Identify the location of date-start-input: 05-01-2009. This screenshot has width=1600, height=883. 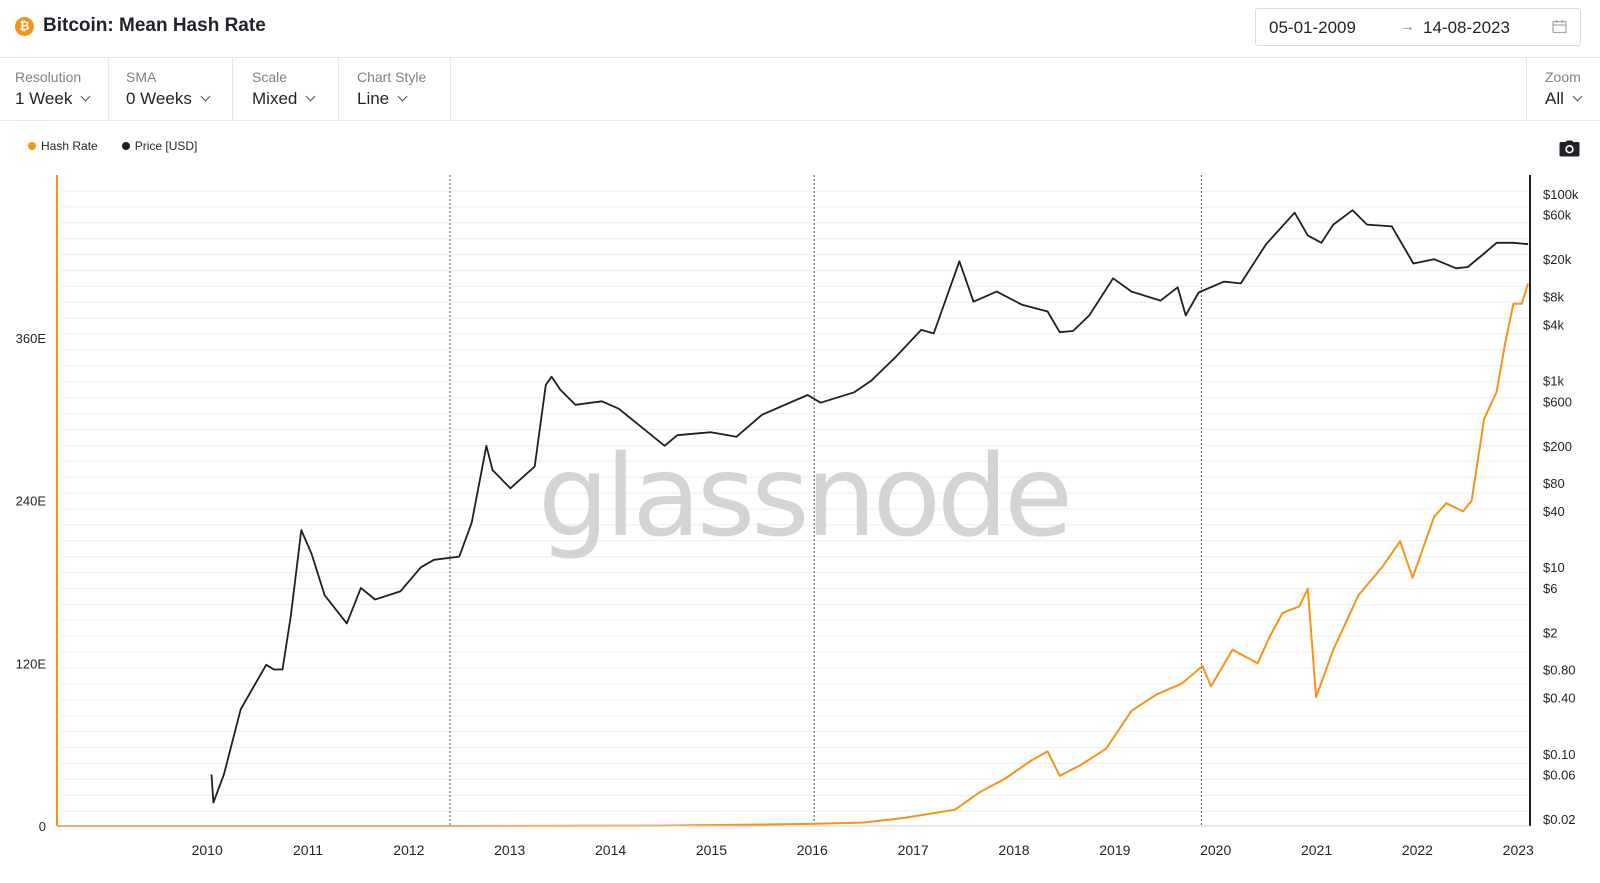
(1312, 27).